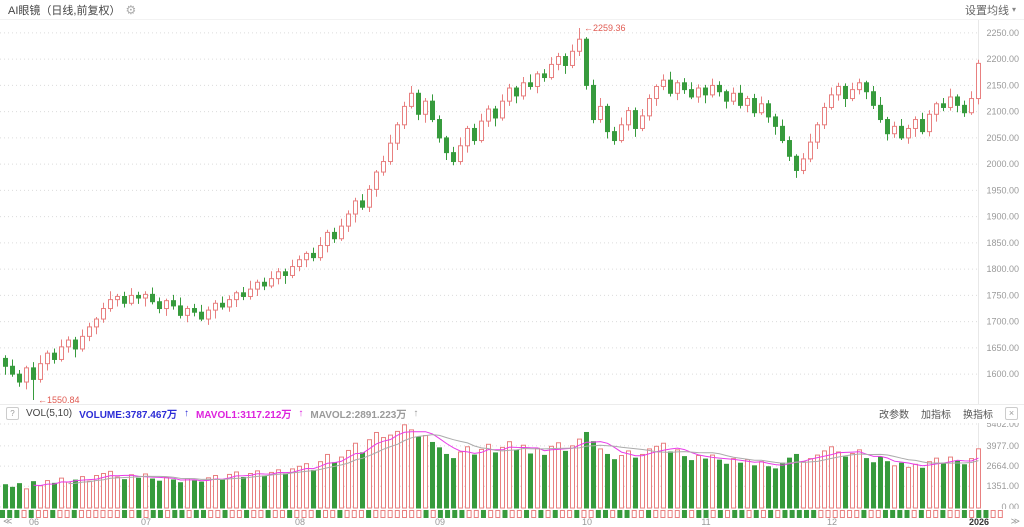 The height and width of the screenshot is (527, 1024). What do you see at coordinates (894, 415) in the screenshot?
I see `change-params-button: 改参数` at bounding box center [894, 415].